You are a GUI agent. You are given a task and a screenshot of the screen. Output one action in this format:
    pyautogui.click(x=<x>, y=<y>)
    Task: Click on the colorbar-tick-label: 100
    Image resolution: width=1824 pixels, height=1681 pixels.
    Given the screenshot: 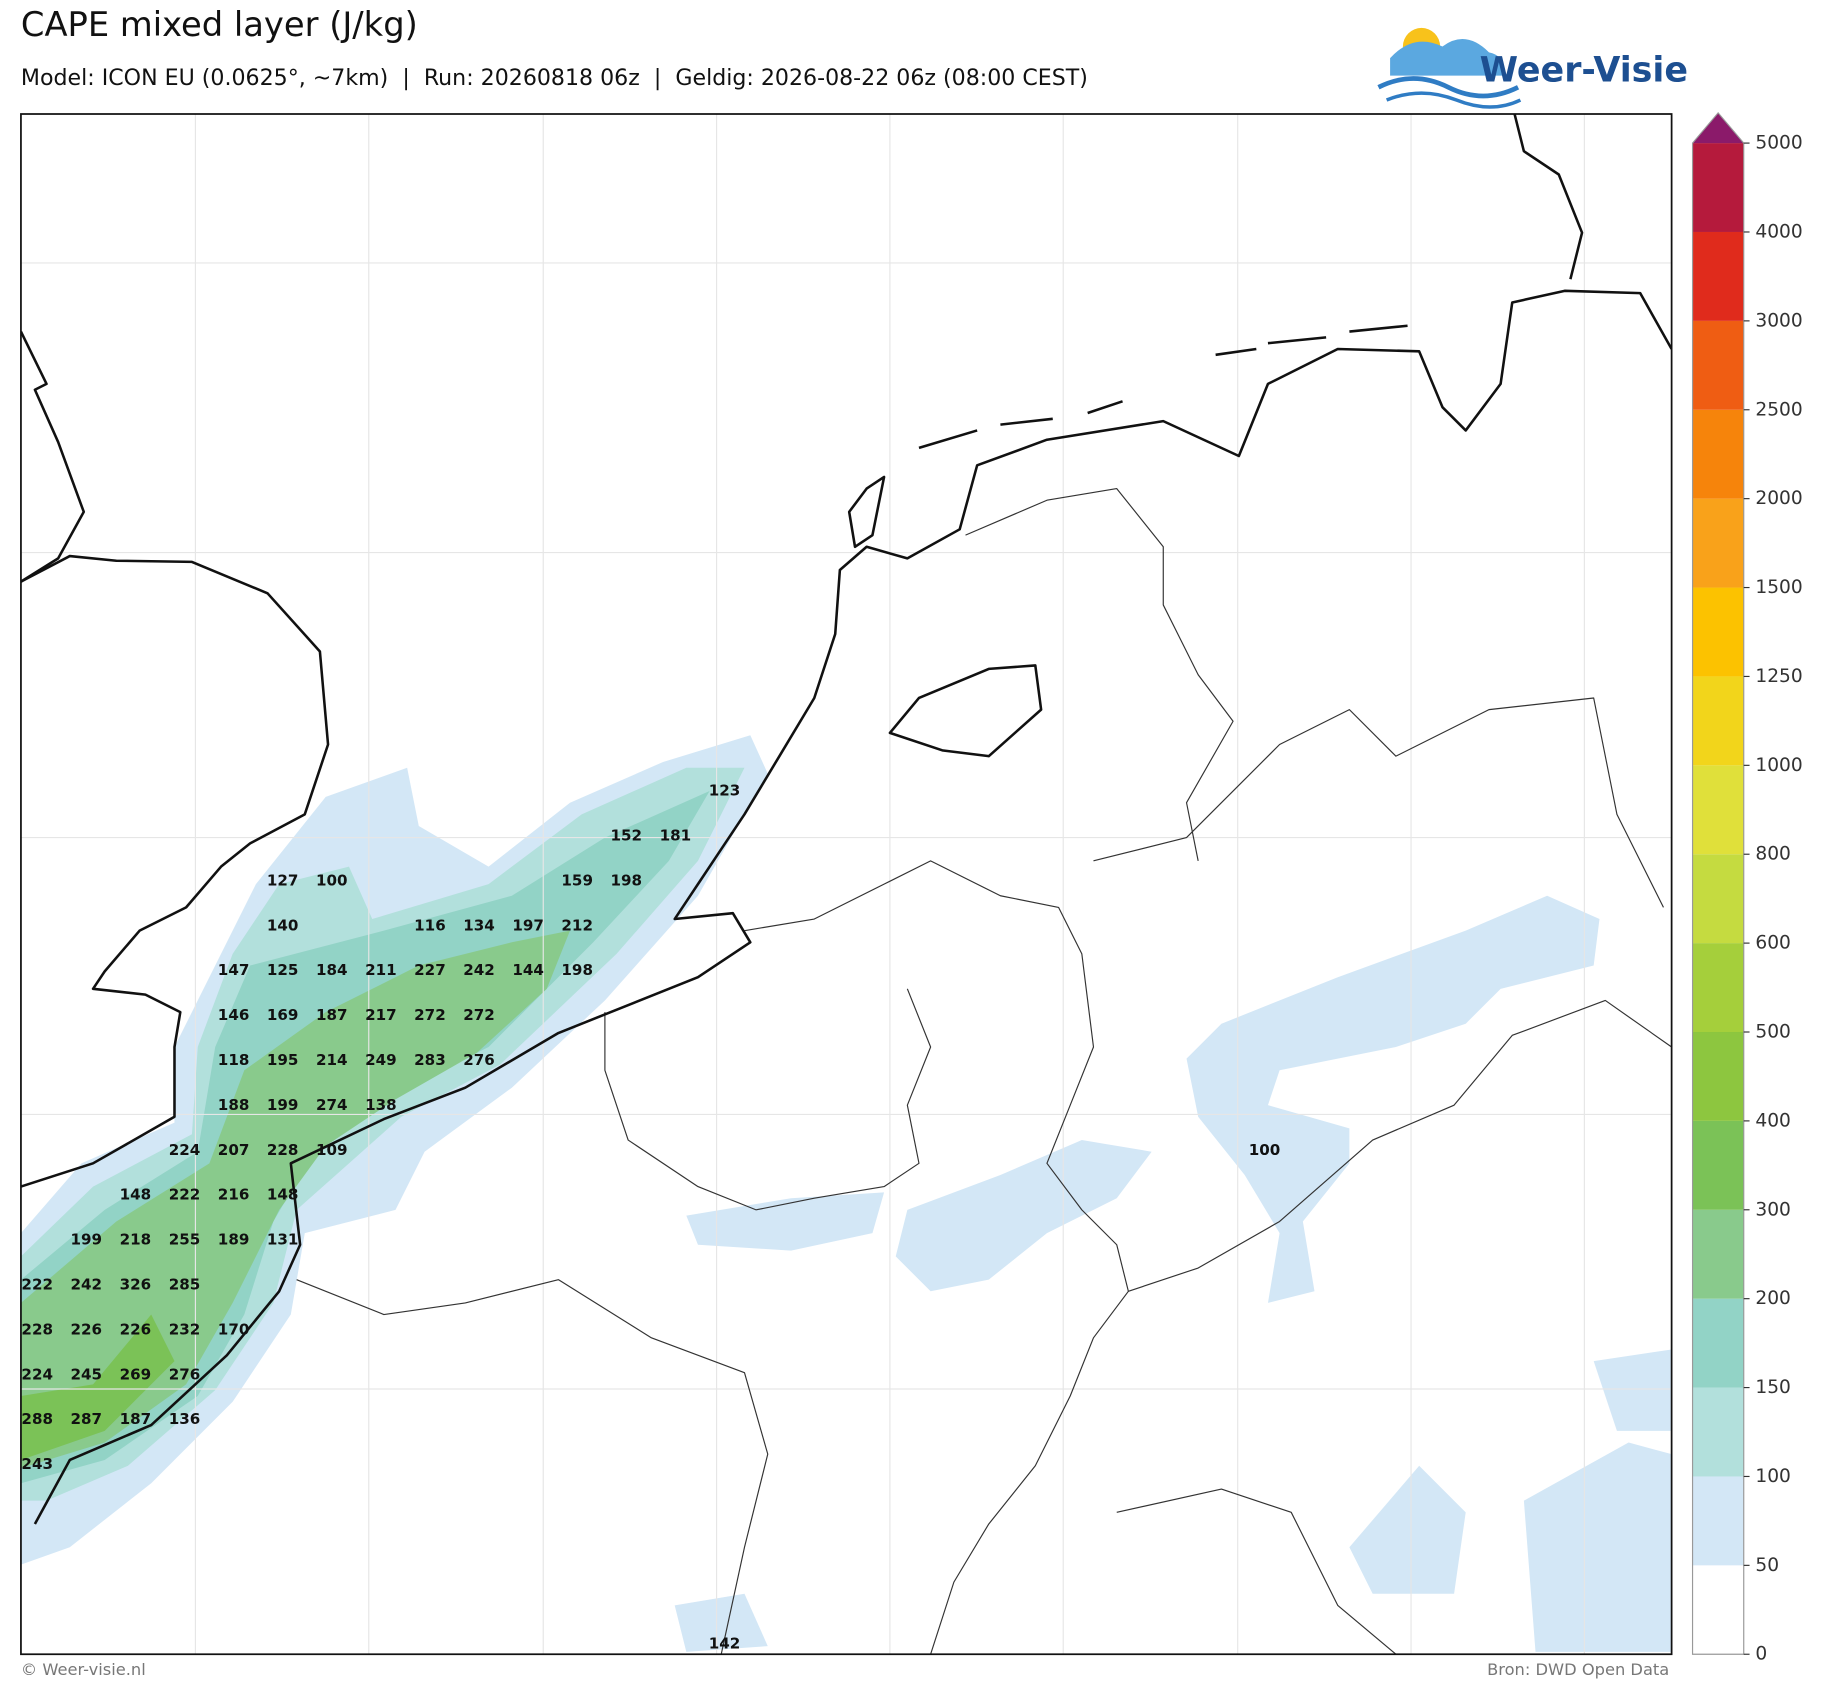 What is the action you would take?
    pyautogui.click(x=1773, y=1476)
    